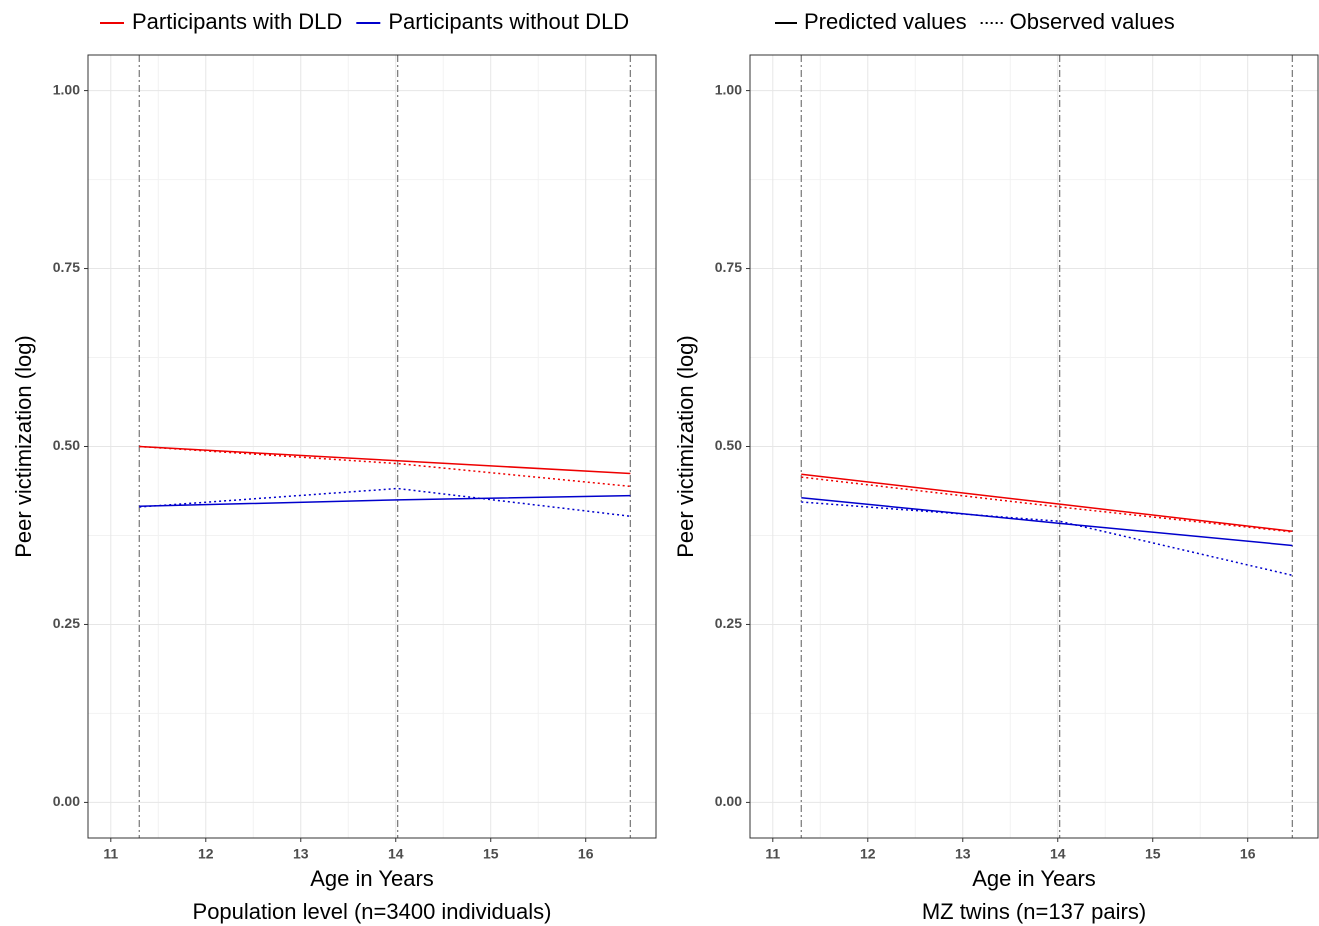 The width and height of the screenshot is (1319, 926). Describe the element at coordinates (508, 21) in the screenshot. I see `legend-label: Participants without DLD` at that location.